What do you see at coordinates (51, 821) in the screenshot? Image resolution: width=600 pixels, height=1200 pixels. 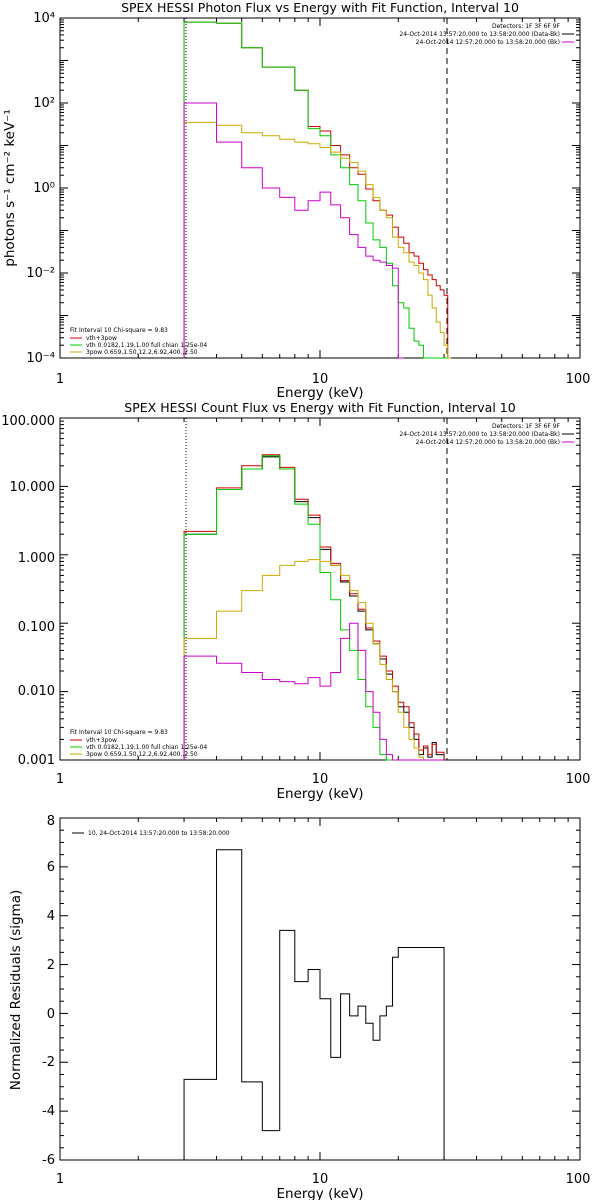 I see `y-tick-label: 8` at bounding box center [51, 821].